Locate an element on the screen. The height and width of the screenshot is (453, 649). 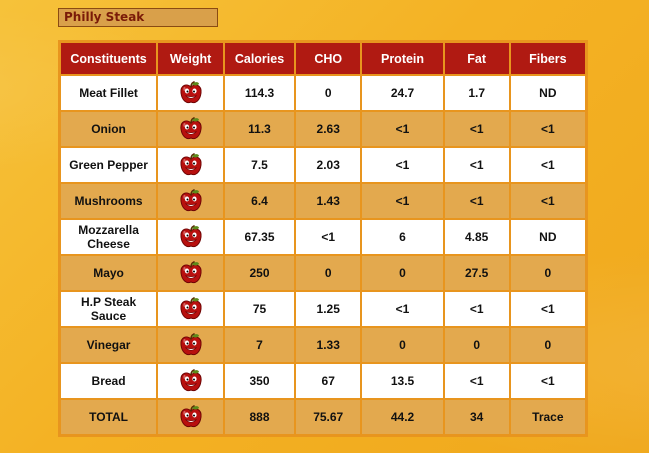
table-row: Mushrooms 6.4 1.43 <1 <1 <1 is located at coordinates (323, 201).